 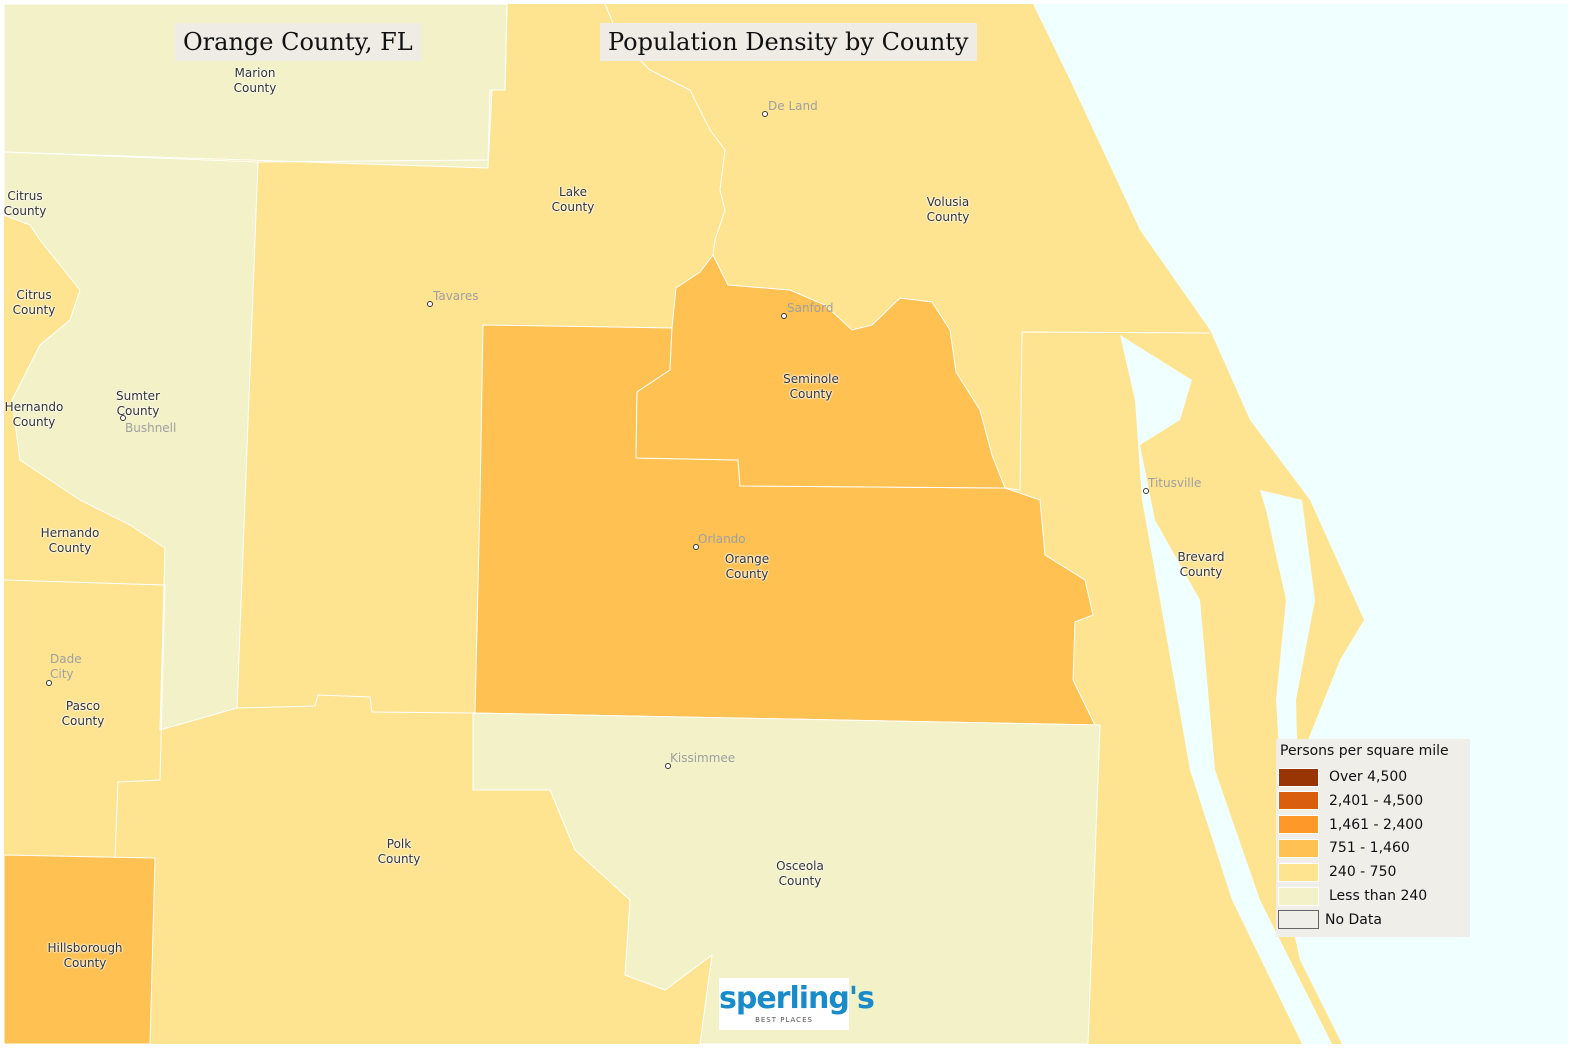 I want to click on county-label: Osceola County, so click(x=800, y=873).